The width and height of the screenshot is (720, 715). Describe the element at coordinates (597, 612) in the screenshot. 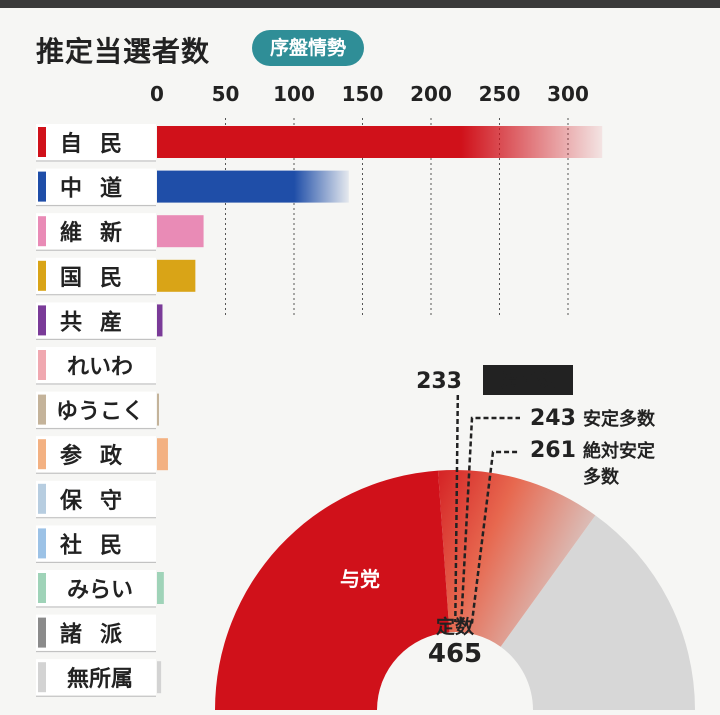

I see `remaining-seats-wedge` at that location.